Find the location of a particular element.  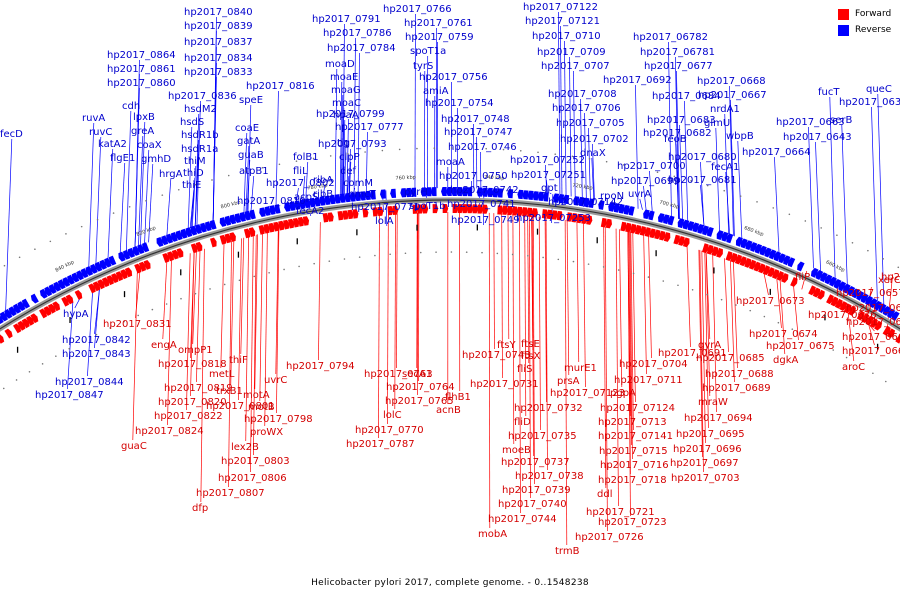

gene-label: hp2017_0754 is located at coordinates (459, 103).